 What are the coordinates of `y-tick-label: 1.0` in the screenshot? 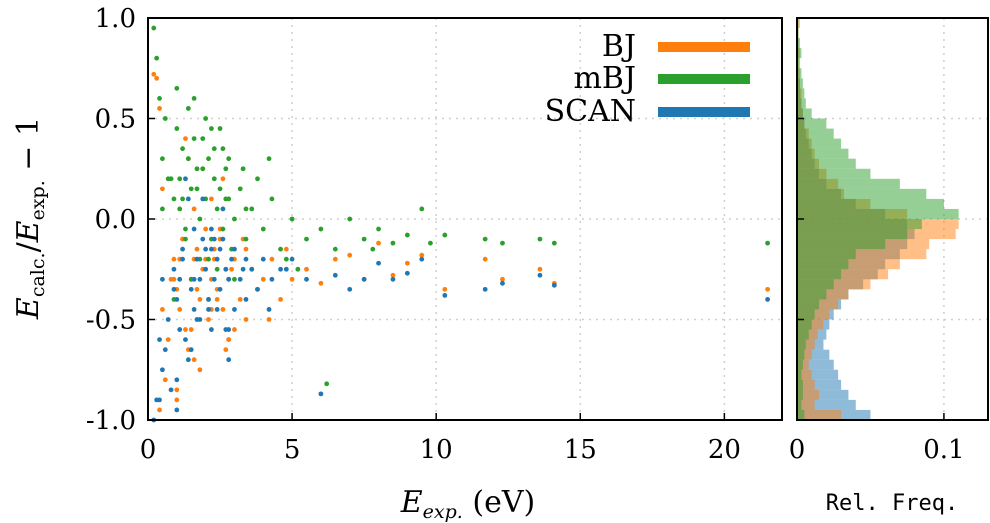 It's located at (115, 19).